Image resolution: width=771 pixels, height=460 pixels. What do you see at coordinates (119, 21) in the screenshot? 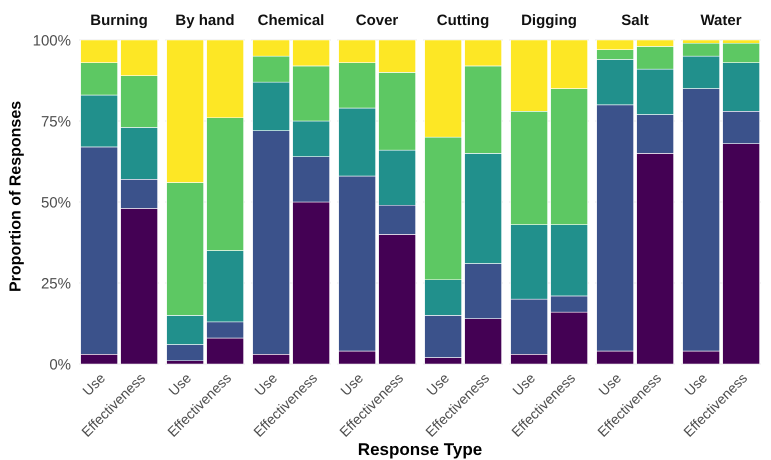
I see `chart-title: Burning` at bounding box center [119, 21].